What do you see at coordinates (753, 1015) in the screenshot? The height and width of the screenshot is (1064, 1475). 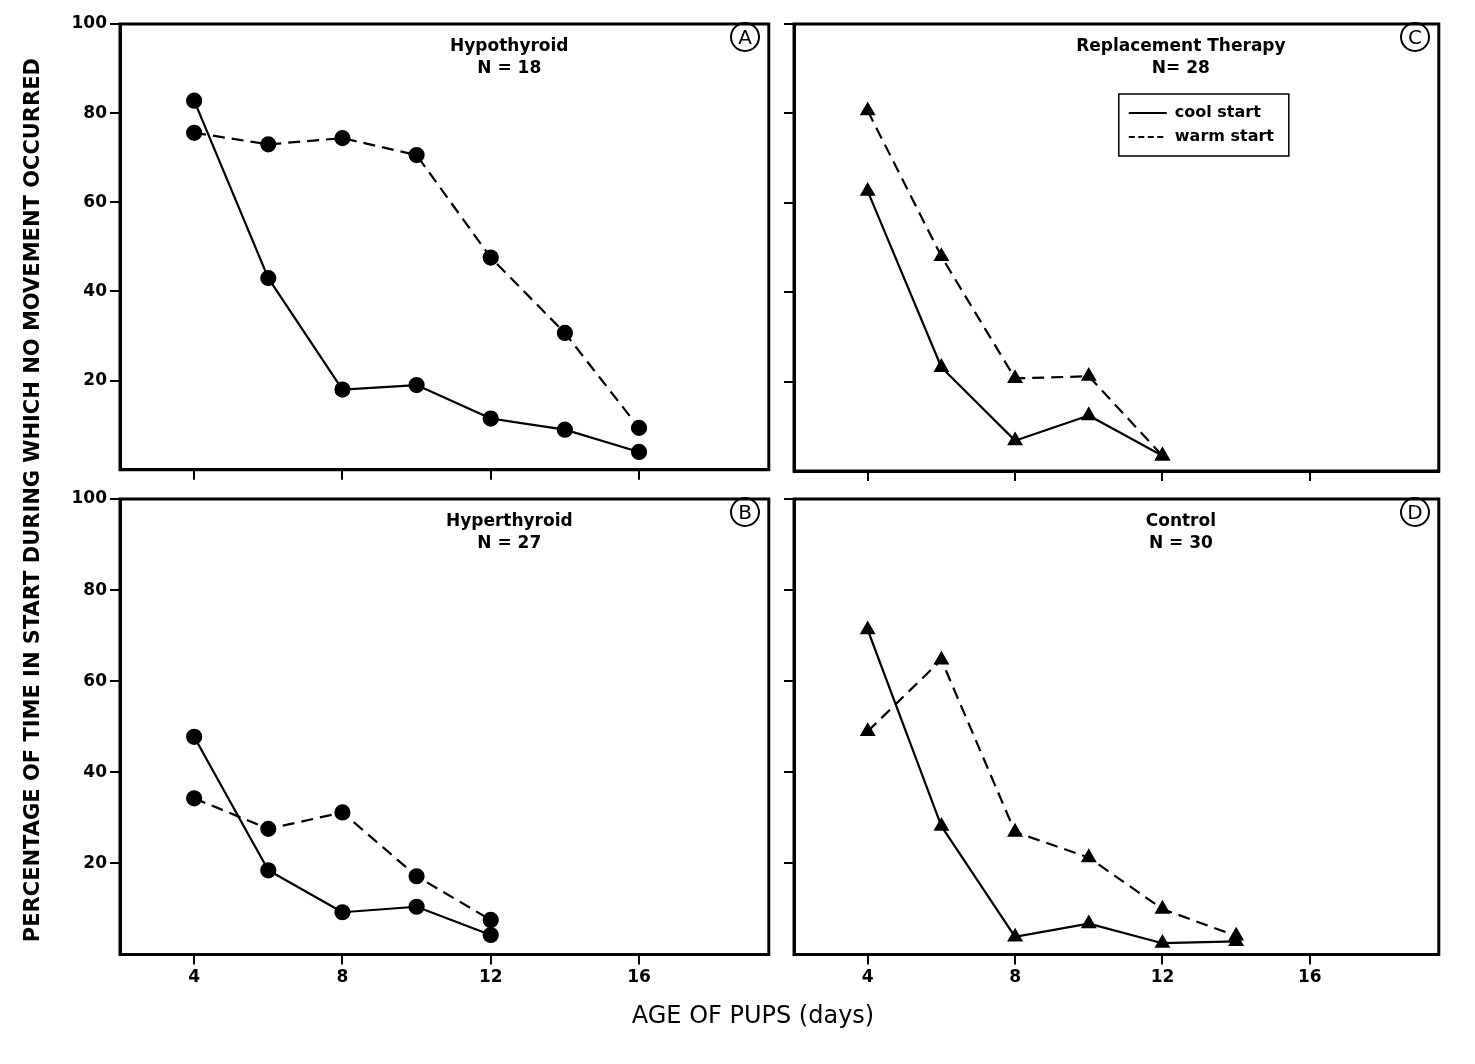 I see `x-axis-title: AGE OF PUPS (days)` at bounding box center [753, 1015].